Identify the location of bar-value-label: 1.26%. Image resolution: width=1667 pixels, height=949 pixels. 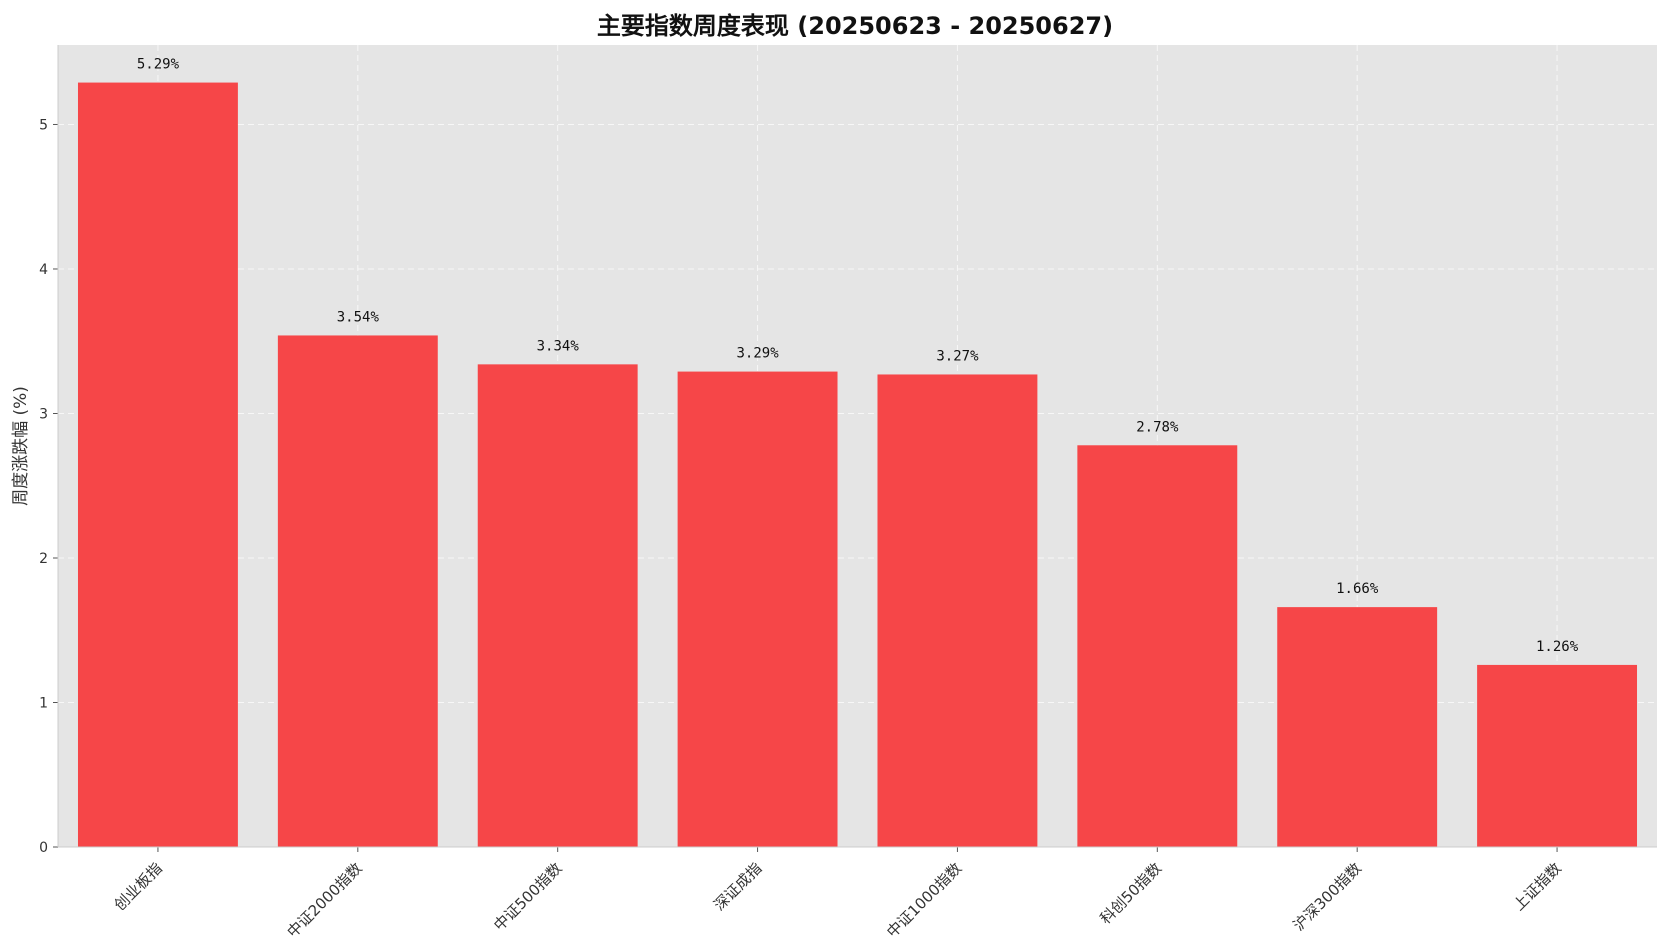
(1557, 647).